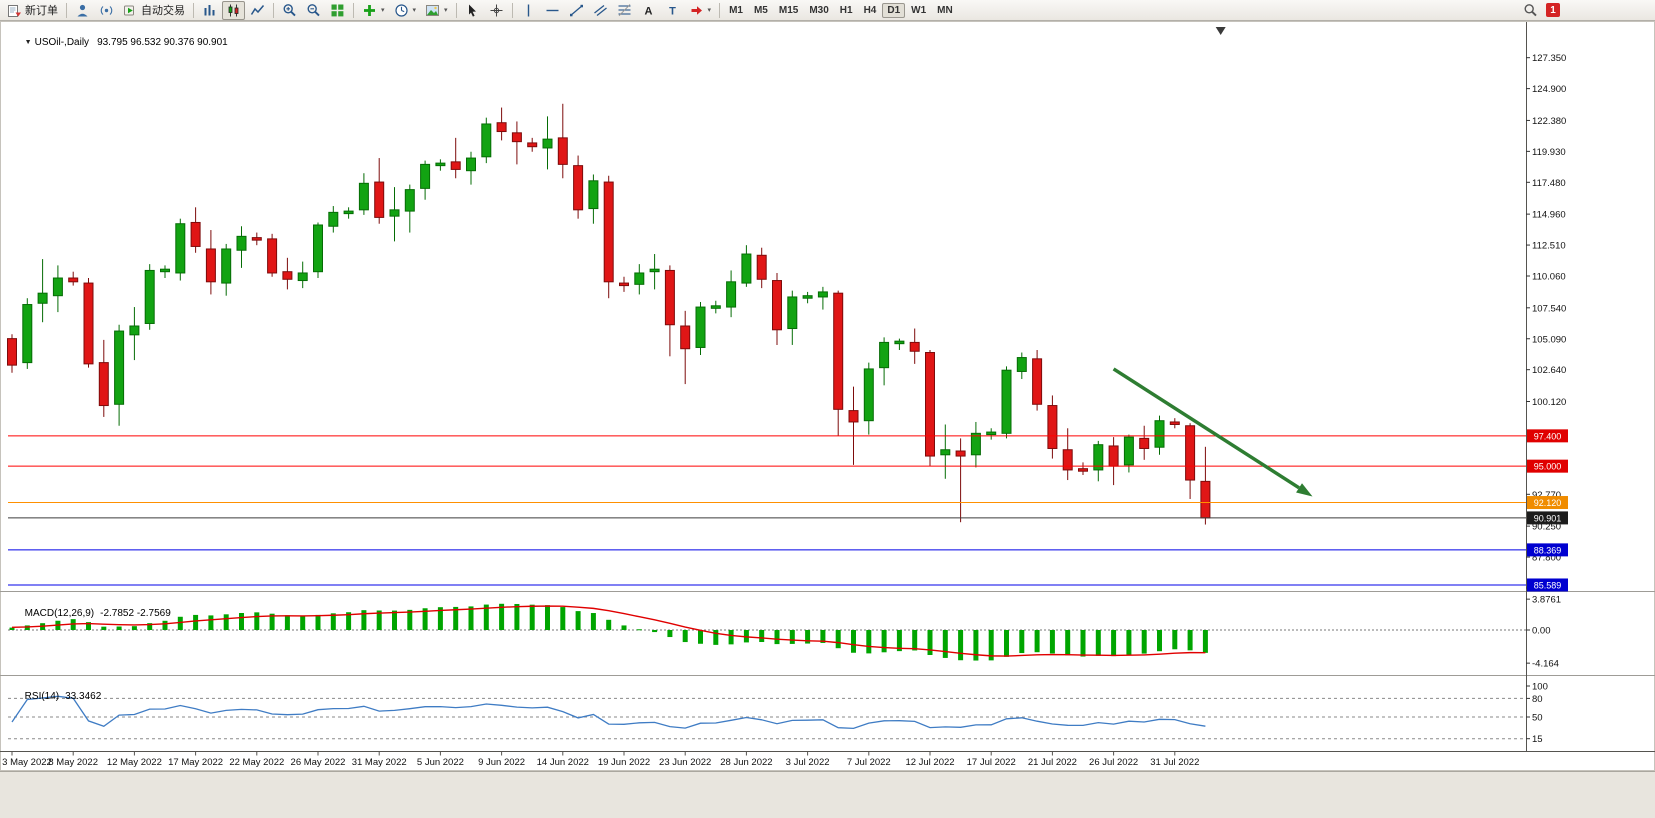 This screenshot has width=1655, height=818. I want to click on bar-chart-button, so click(209, 10).